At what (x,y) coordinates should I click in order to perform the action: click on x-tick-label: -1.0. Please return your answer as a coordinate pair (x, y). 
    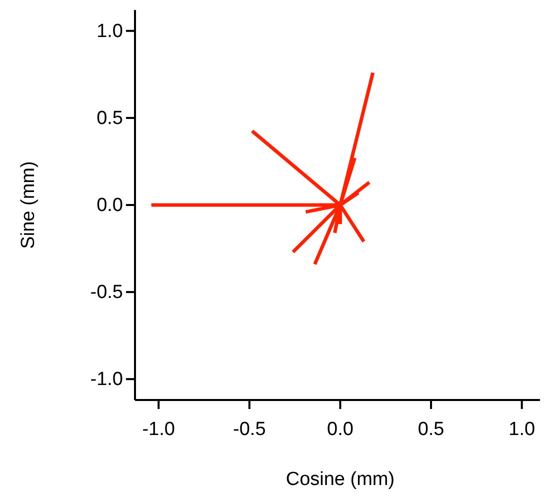
    Looking at the image, I should click on (158, 429).